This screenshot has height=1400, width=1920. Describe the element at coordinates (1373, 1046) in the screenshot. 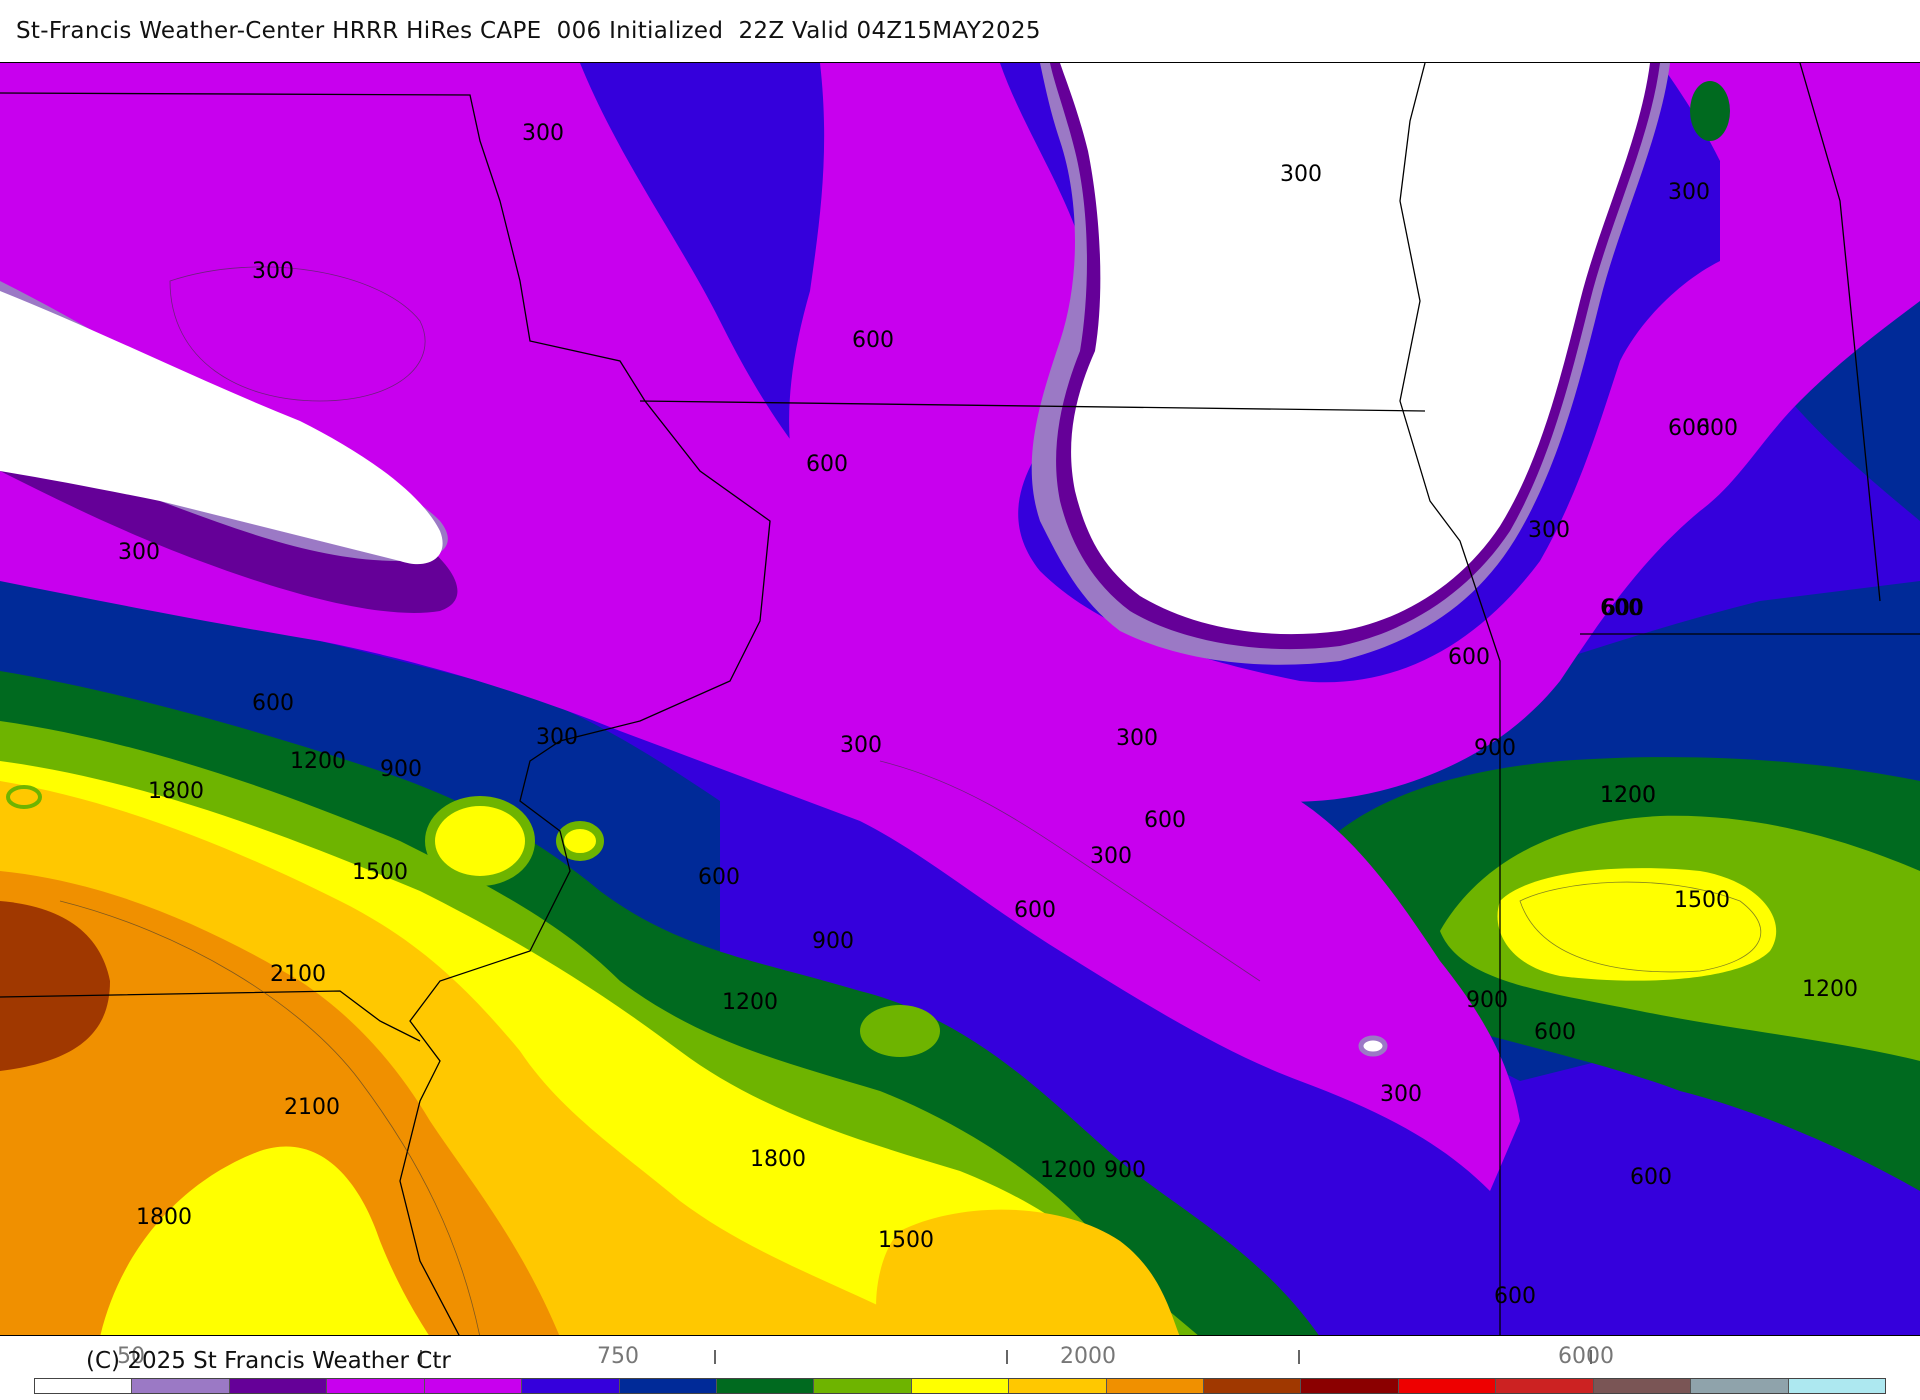

I see `cape-spot-white` at that location.